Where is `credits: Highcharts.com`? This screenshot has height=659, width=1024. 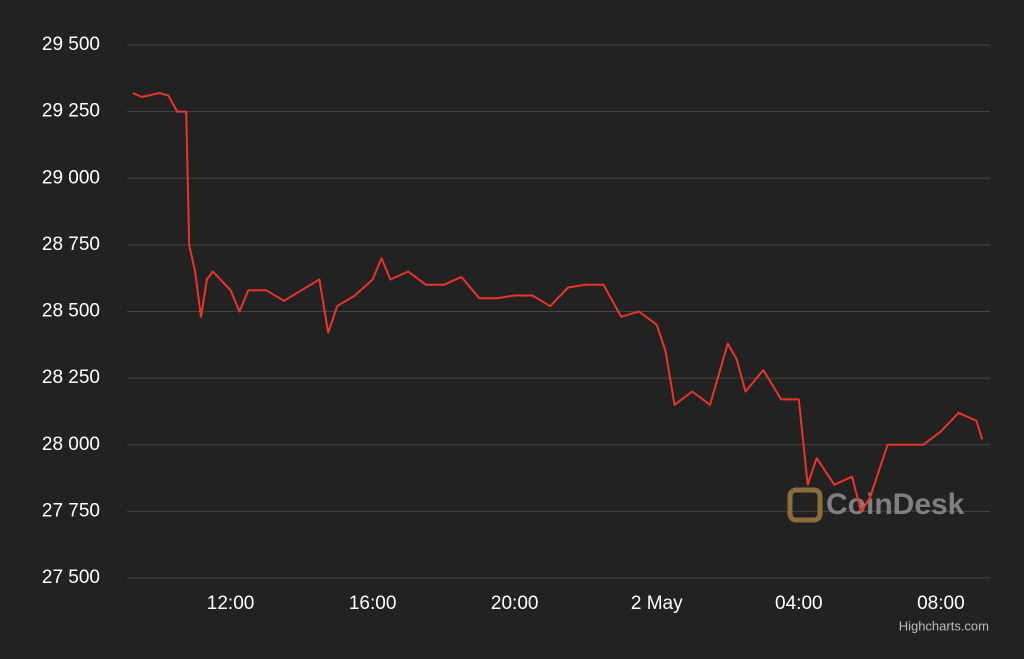 credits: Highcharts.com is located at coordinates (944, 625).